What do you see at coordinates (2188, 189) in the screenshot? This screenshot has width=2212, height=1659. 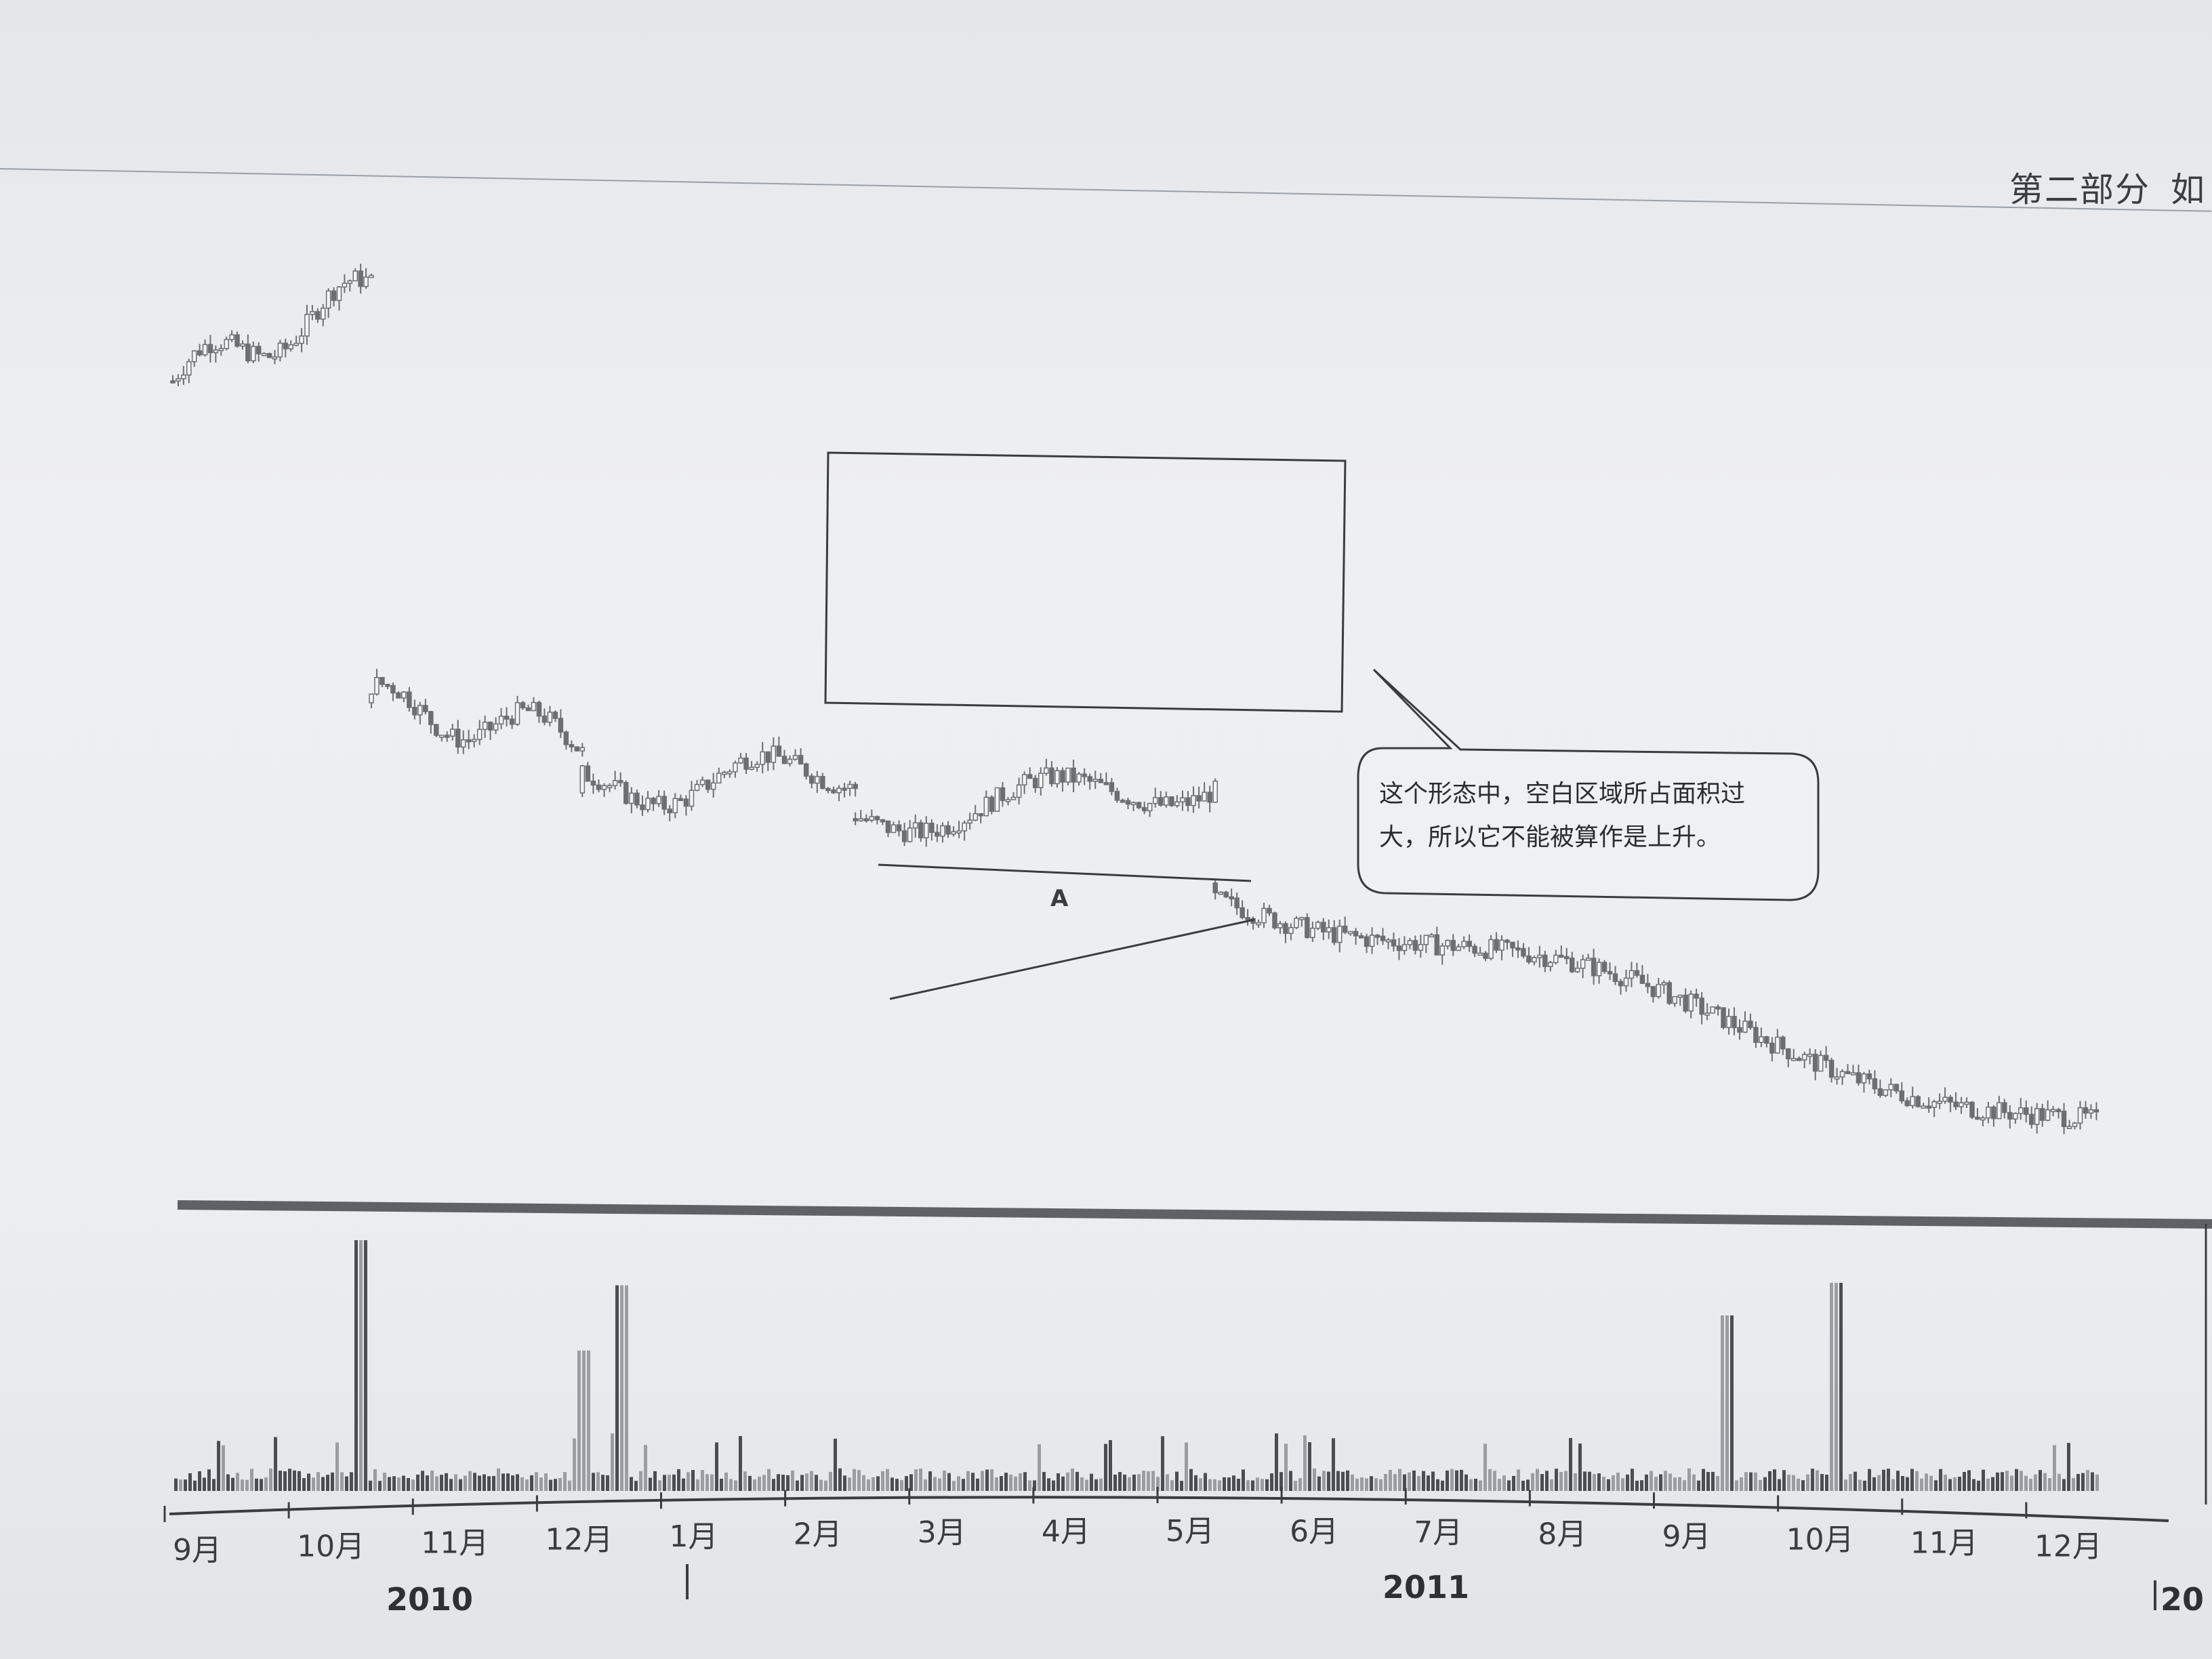 I see `header-trailing: 如` at bounding box center [2188, 189].